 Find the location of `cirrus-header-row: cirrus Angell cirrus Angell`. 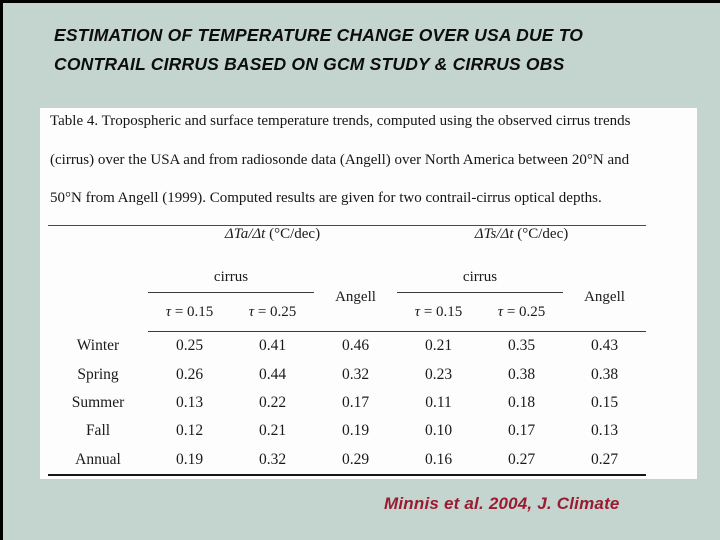

cirrus-header-row: cirrus Angell cirrus Angell is located at coordinates (347, 284).